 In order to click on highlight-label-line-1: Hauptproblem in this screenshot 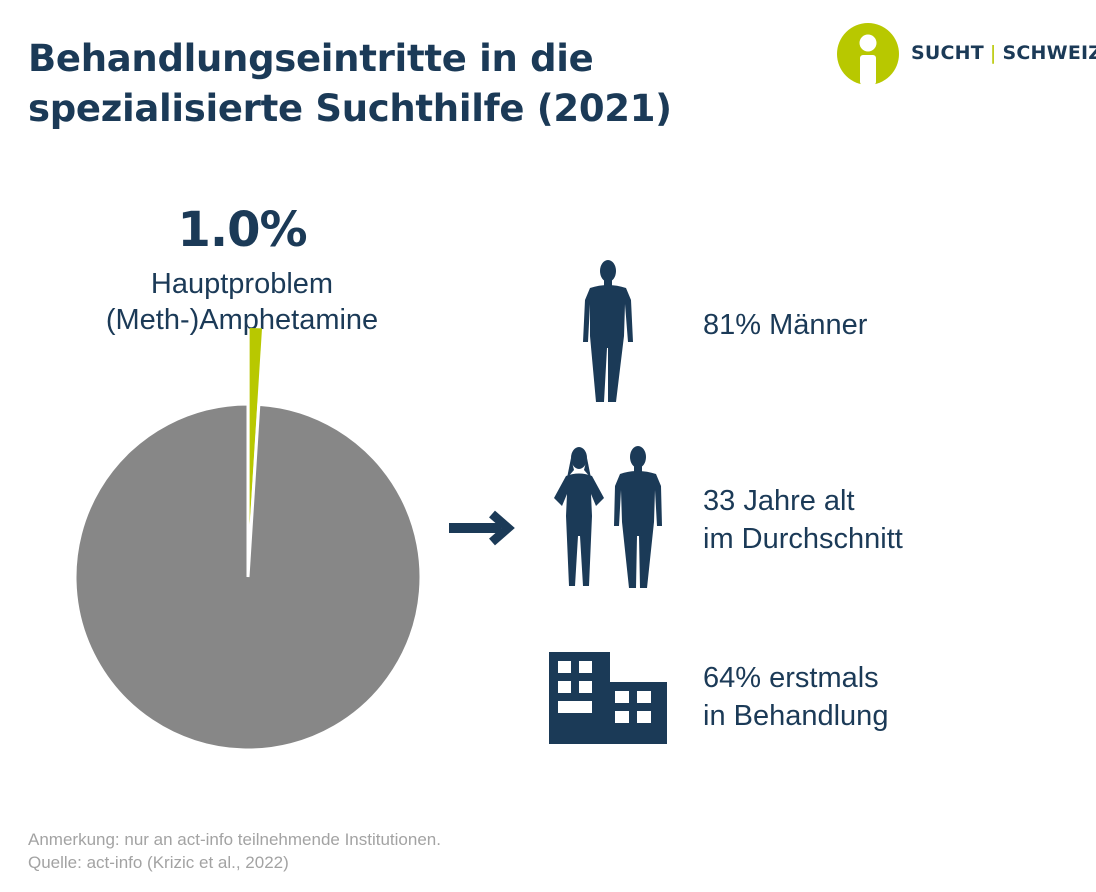, I will do `click(242, 284)`.